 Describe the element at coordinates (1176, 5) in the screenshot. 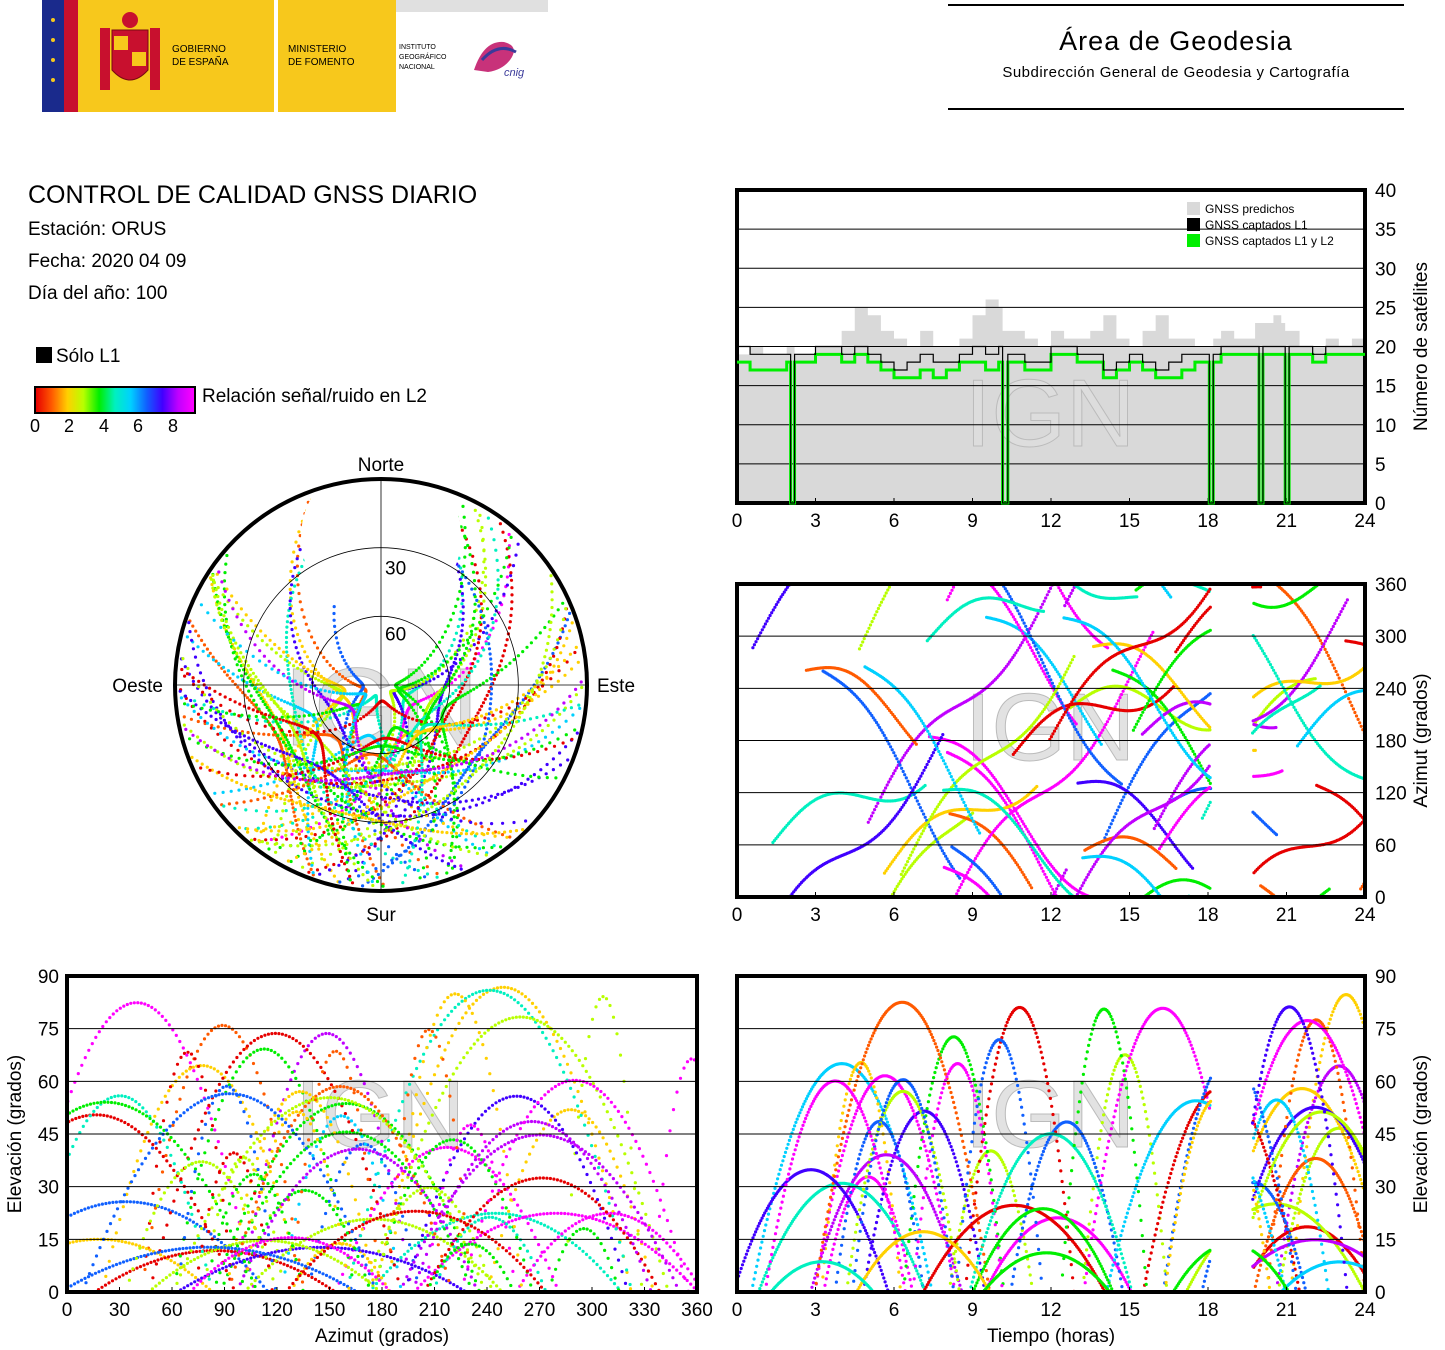

I see `header-rule-top` at that location.